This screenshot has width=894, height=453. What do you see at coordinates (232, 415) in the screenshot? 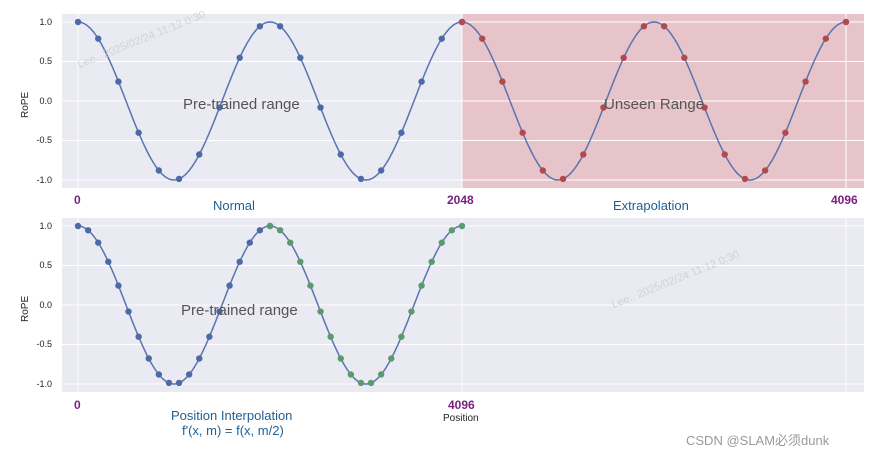
I see `position-interpolation-caption: Position Interpolation` at bounding box center [232, 415].